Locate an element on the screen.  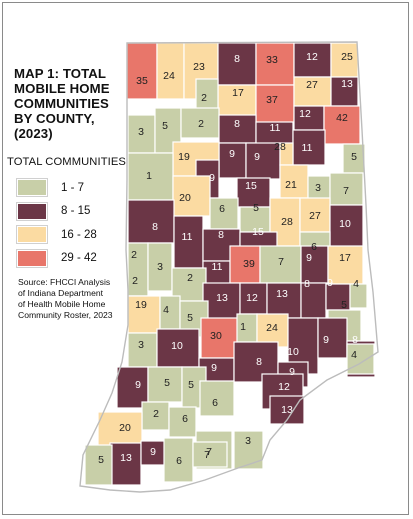
source-line: of Health Mobile Home is located at coordinates (62, 304).